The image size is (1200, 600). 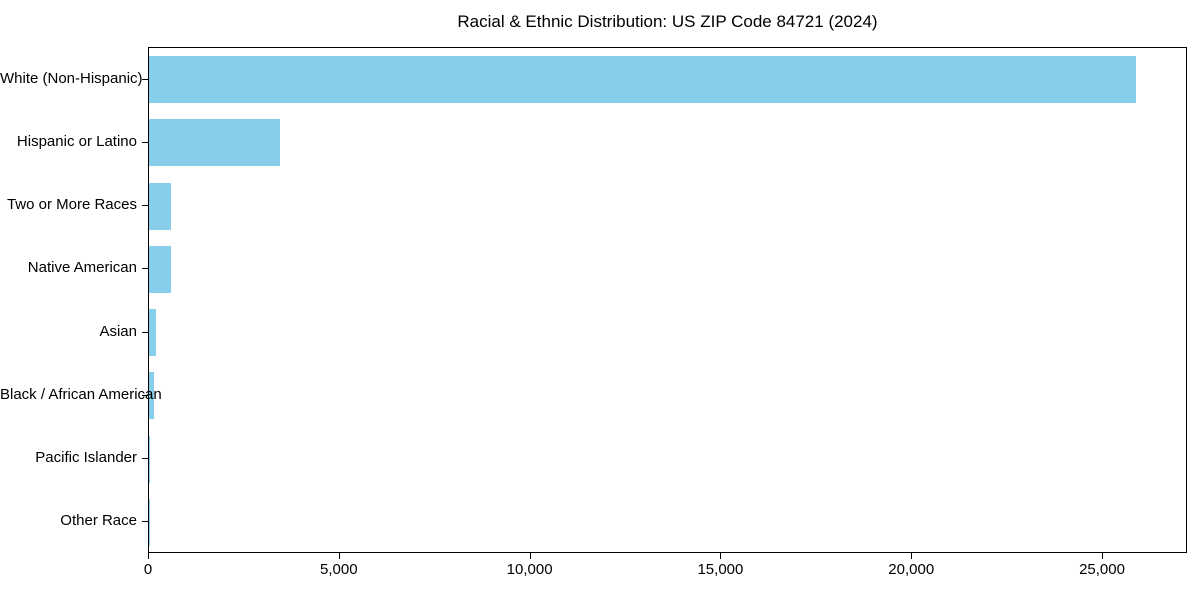 I want to click on y-tick-label: Two or More Races, so click(x=71, y=205).